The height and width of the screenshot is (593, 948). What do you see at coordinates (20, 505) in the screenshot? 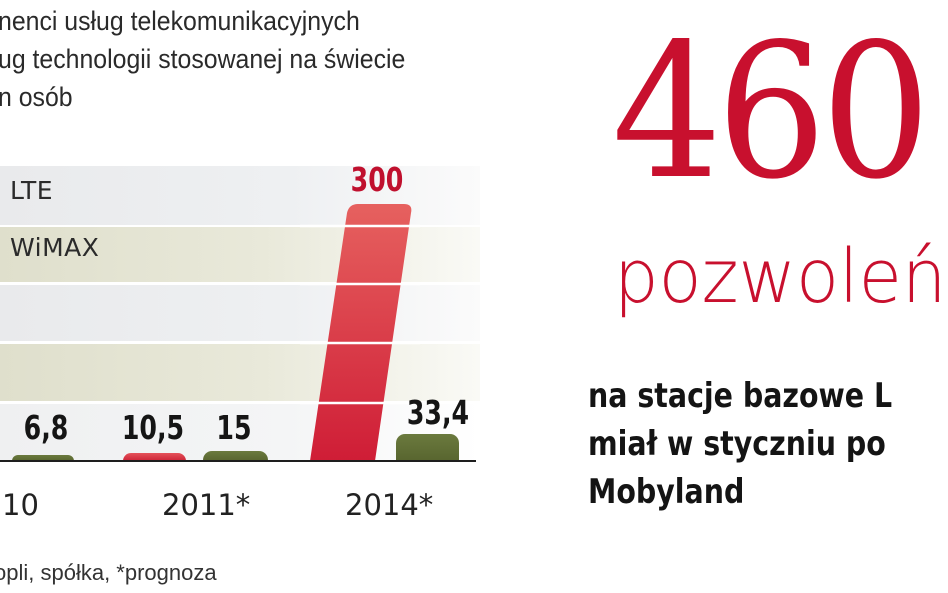
I see `x-label-2010: 10` at bounding box center [20, 505].